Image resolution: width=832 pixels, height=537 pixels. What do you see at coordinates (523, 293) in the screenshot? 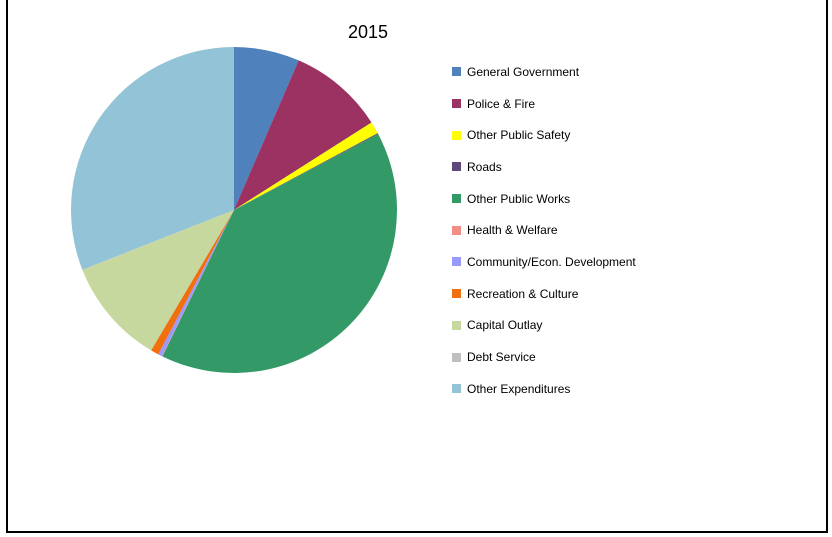
I see `legend-label: Recreation & Culture` at bounding box center [523, 293].